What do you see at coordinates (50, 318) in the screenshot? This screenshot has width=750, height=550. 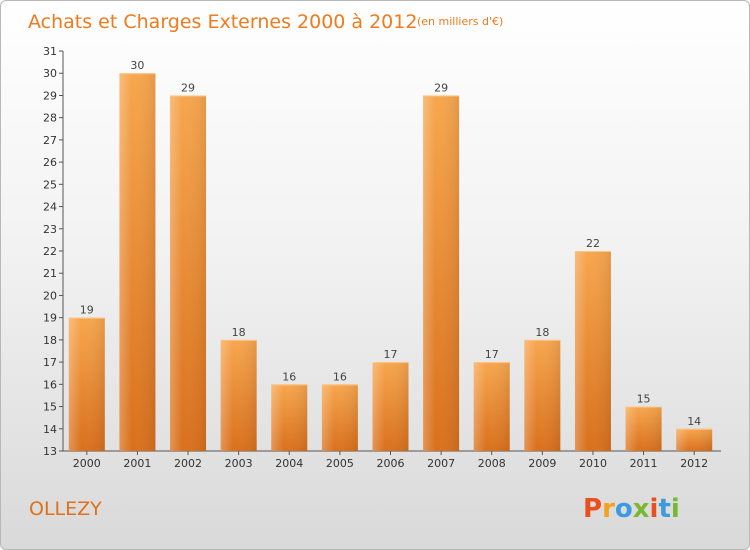 I see `y-tick-label: 19` at bounding box center [50, 318].